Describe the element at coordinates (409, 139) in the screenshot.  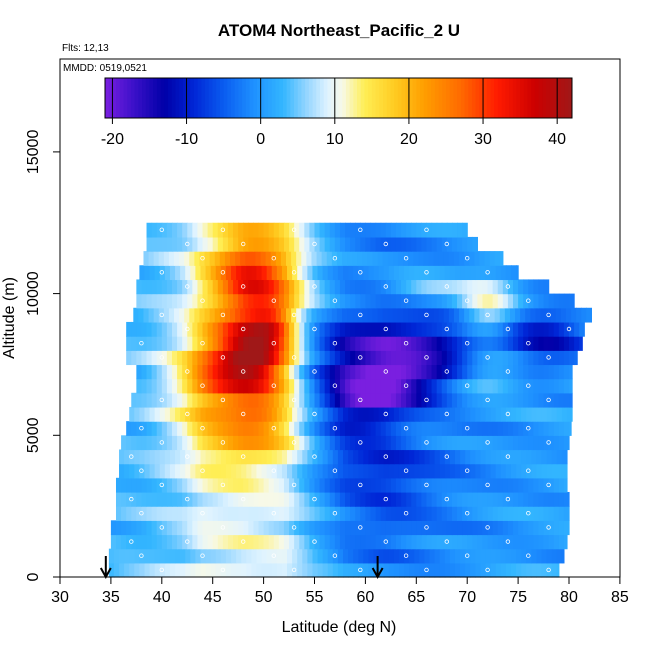
I see `colorbar-tick-label: 20` at that location.